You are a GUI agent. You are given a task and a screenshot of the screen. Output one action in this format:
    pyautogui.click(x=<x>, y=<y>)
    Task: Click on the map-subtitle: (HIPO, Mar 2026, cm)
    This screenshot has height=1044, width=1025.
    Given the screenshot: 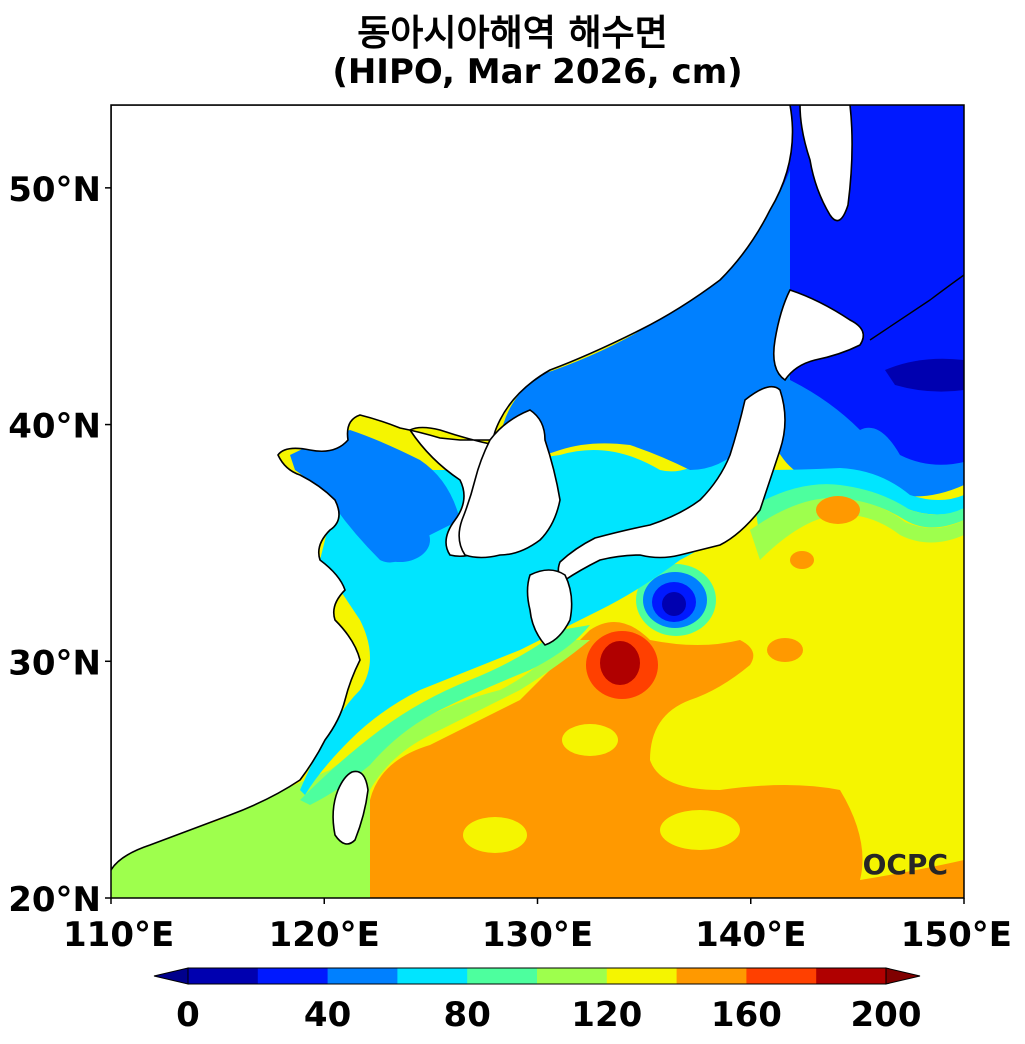 What is the action you would take?
    pyautogui.click(x=537, y=72)
    